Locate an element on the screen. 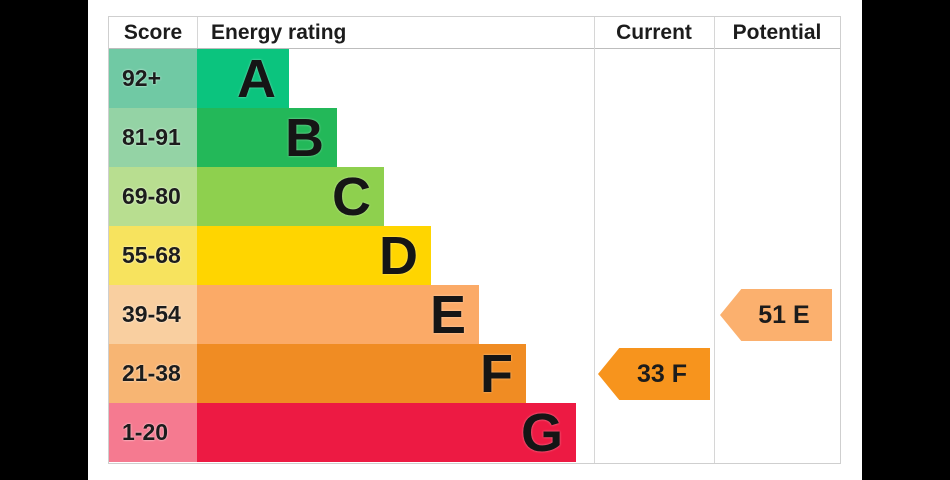  score-column-divider is located at coordinates (197, 32).